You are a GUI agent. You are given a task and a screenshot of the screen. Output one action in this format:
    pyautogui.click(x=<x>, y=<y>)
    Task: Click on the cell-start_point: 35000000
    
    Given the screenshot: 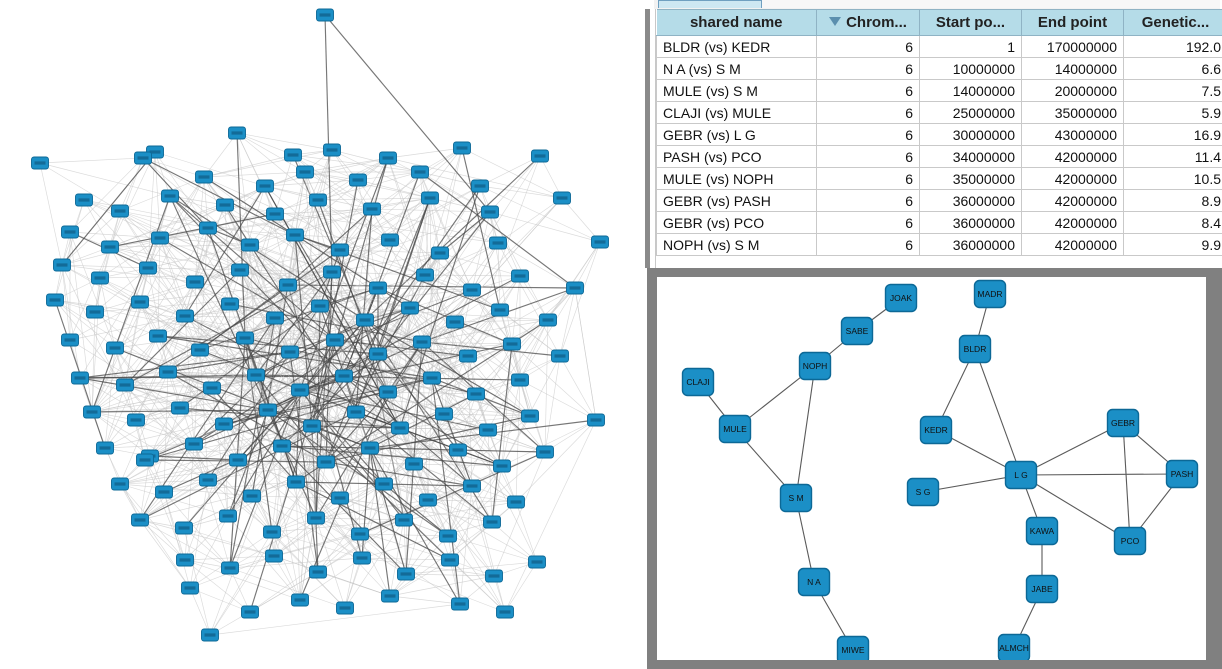 What is the action you would take?
    pyautogui.click(x=970, y=178)
    